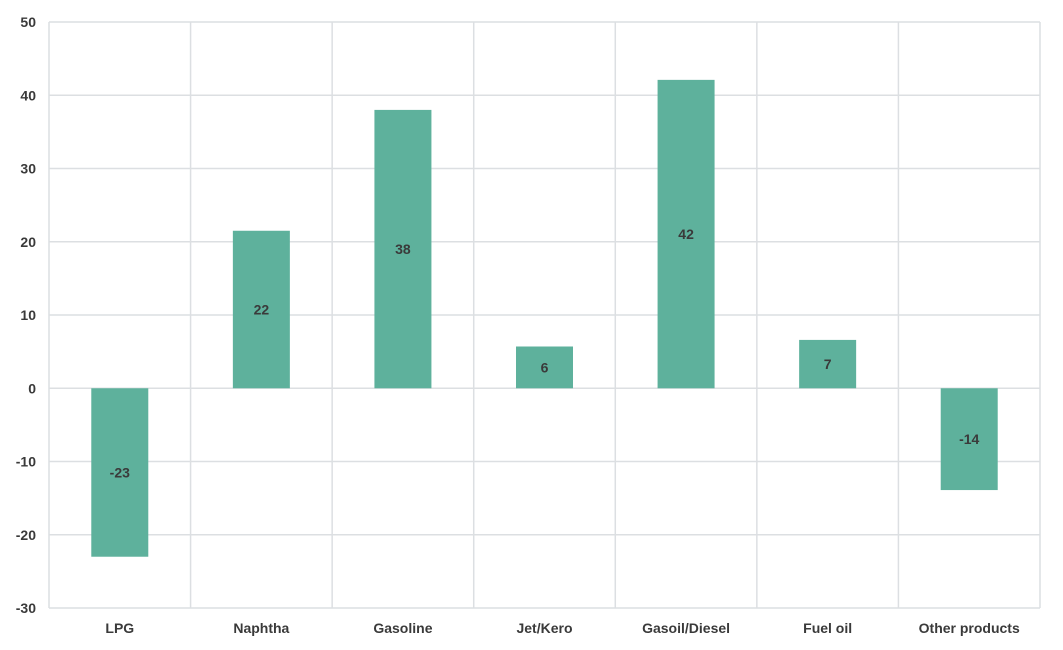  I want to click on data-label: 7, so click(828, 364).